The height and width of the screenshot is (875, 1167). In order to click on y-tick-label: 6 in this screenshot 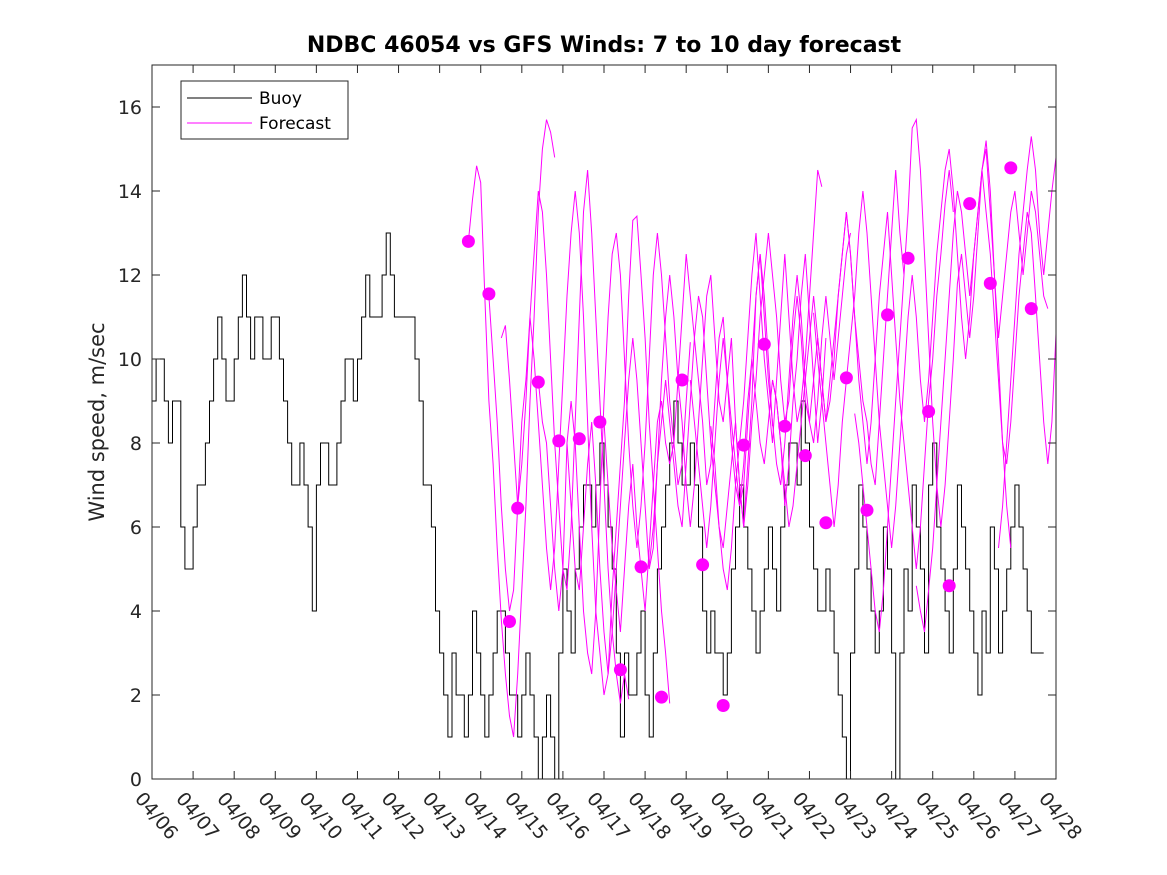, I will do `click(136, 528)`.